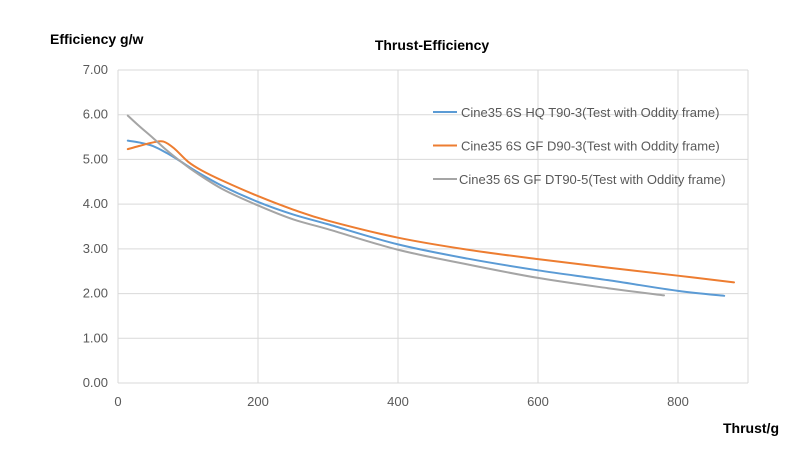 The height and width of the screenshot is (466, 811). Describe the element at coordinates (95, 337) in the screenshot. I see `y-tick-label: 1.00` at that location.